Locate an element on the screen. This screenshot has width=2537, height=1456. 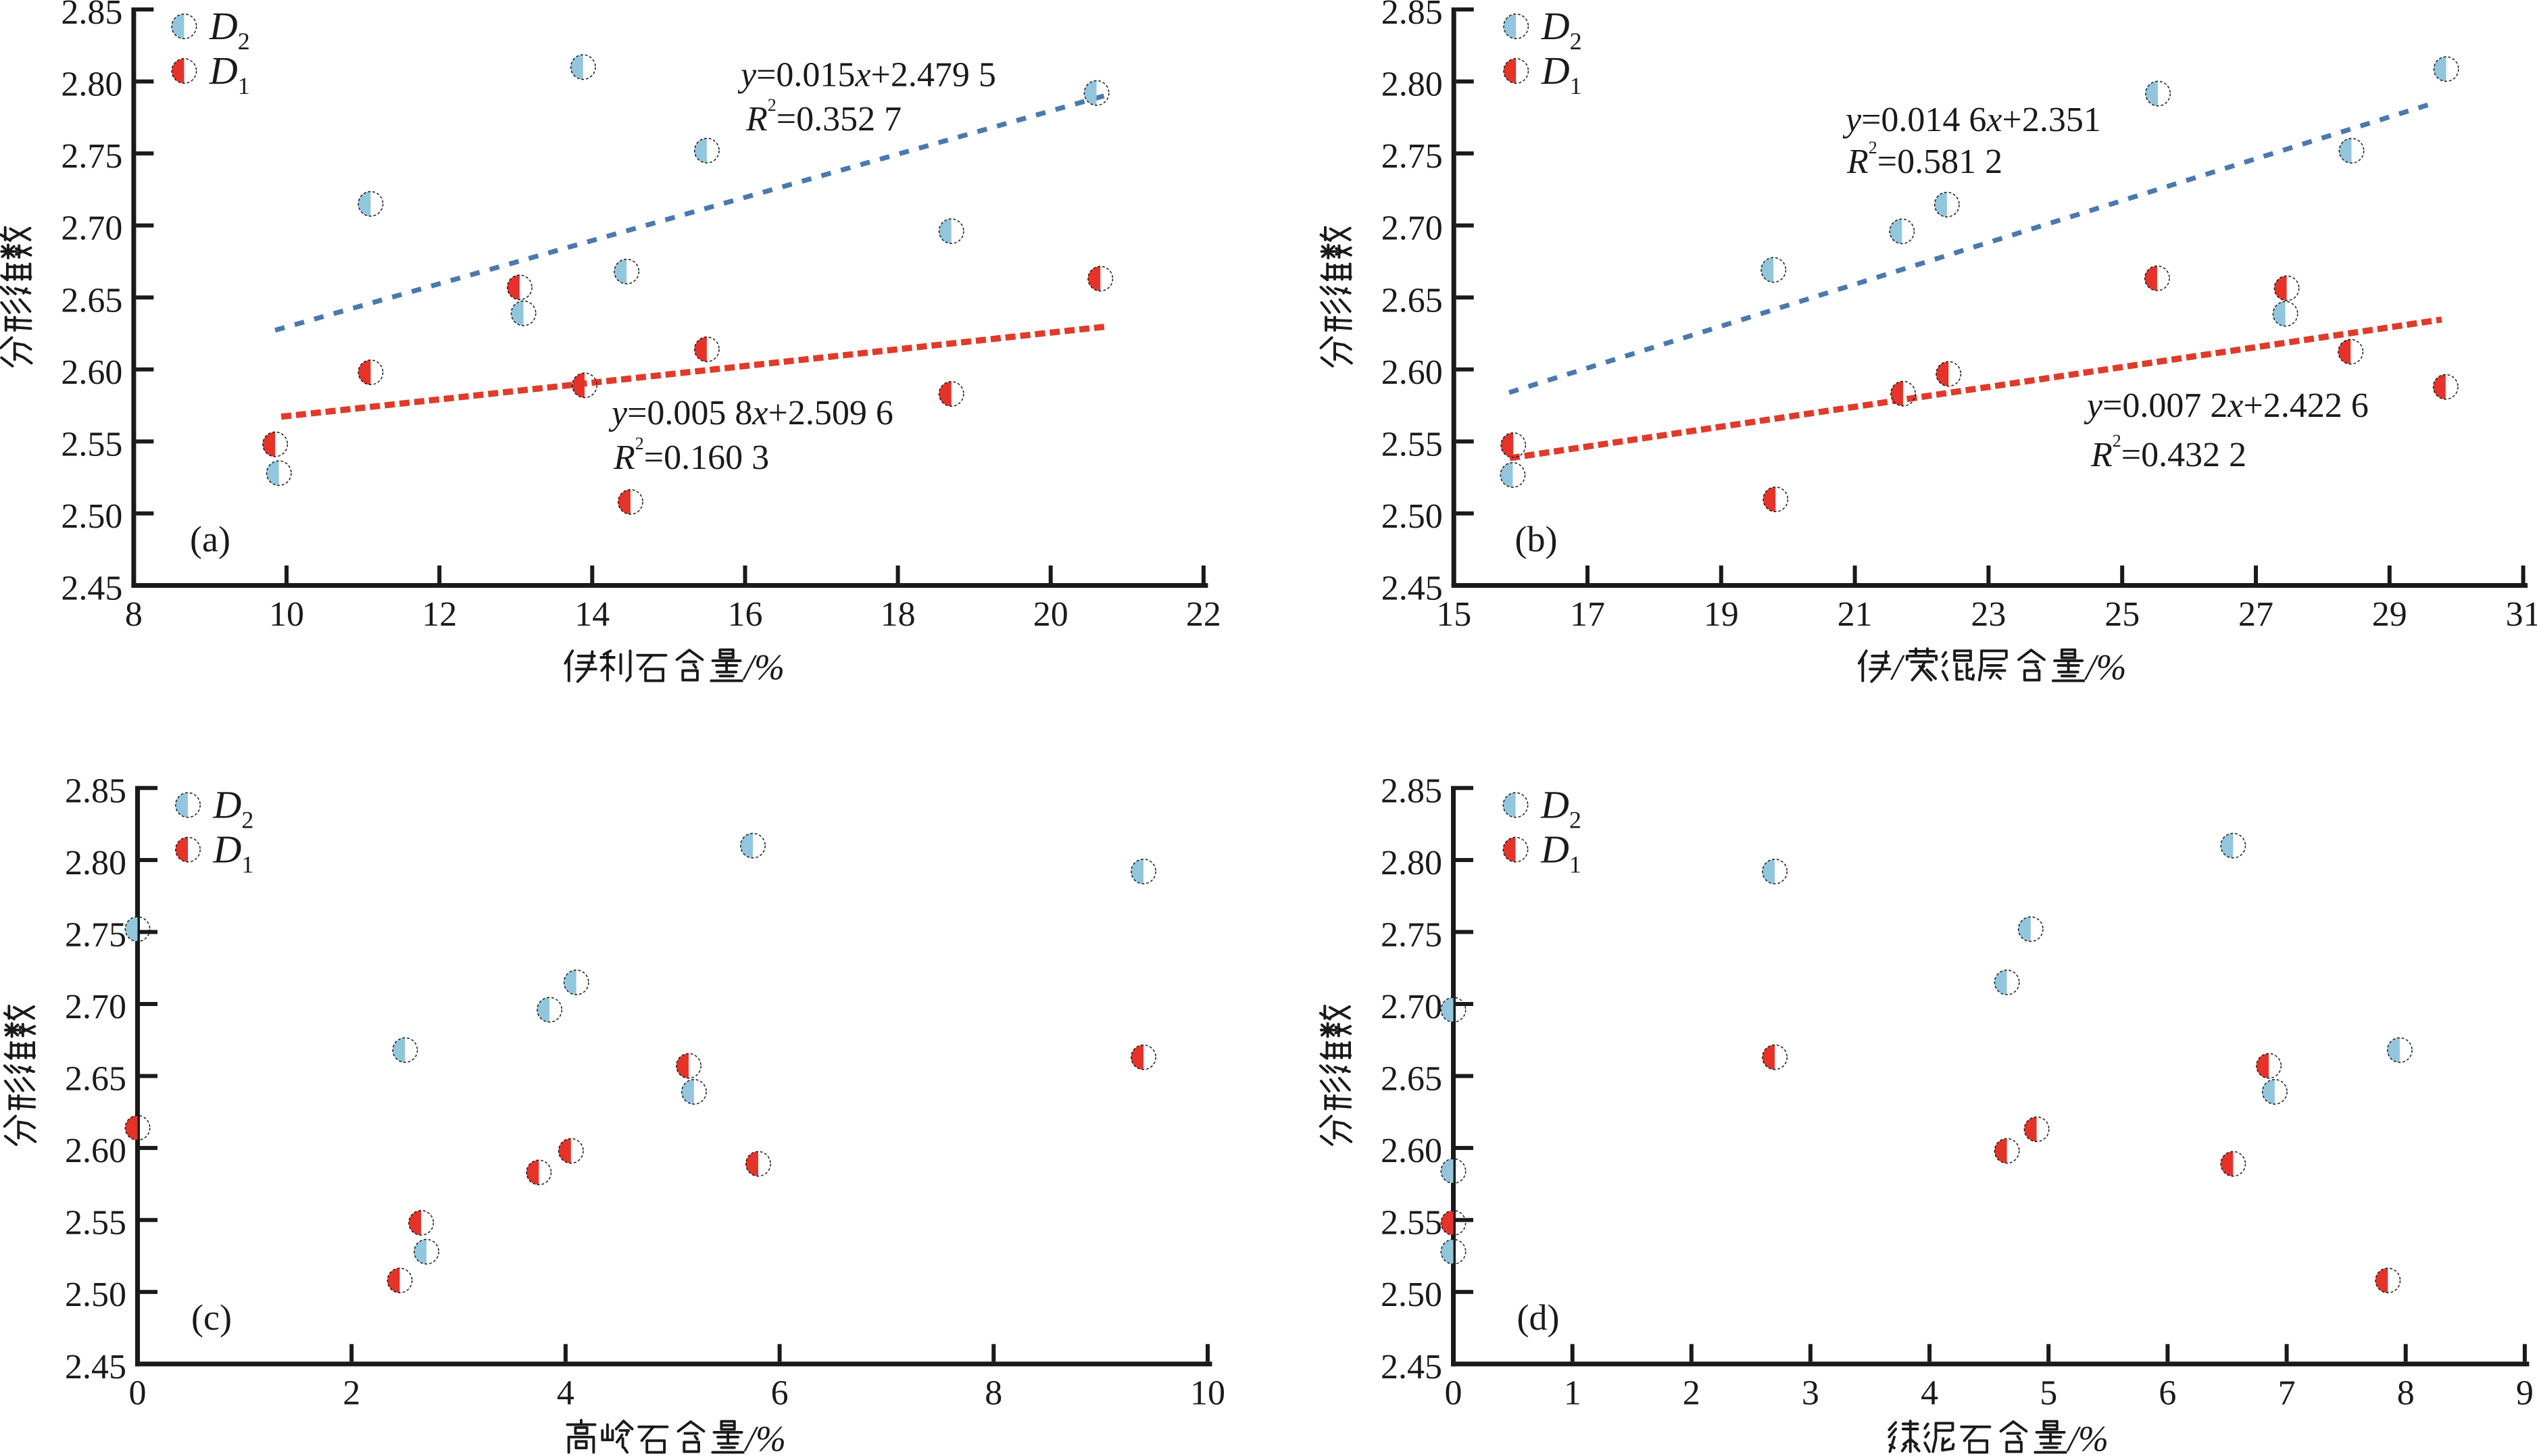
svg-text: 5 is located at coordinates (2048, 1393).